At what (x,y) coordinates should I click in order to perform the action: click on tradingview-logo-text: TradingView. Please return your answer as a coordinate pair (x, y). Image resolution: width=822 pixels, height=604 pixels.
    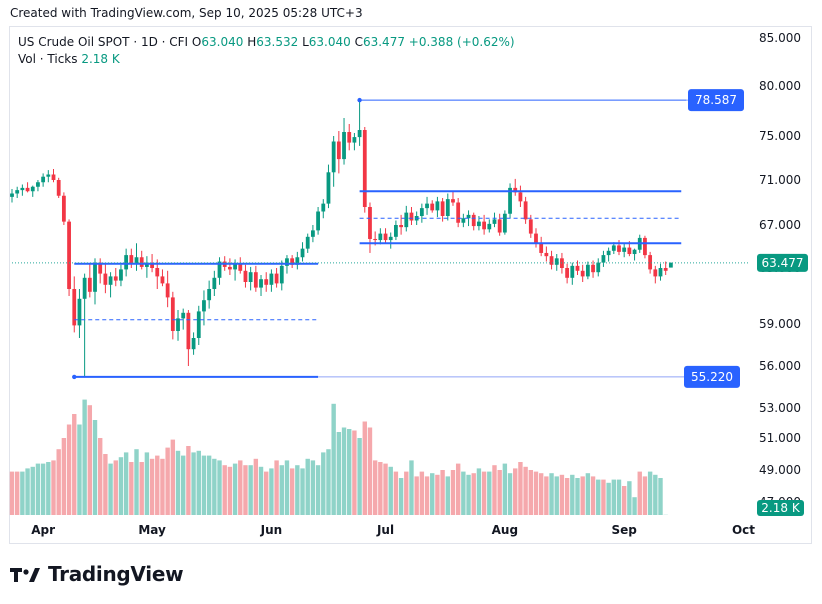
    Looking at the image, I should click on (116, 574).